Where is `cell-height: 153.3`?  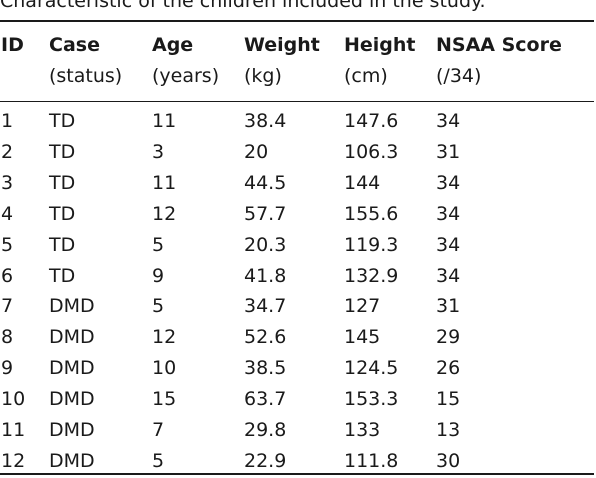
cell-height: 153.3 is located at coordinates (371, 399).